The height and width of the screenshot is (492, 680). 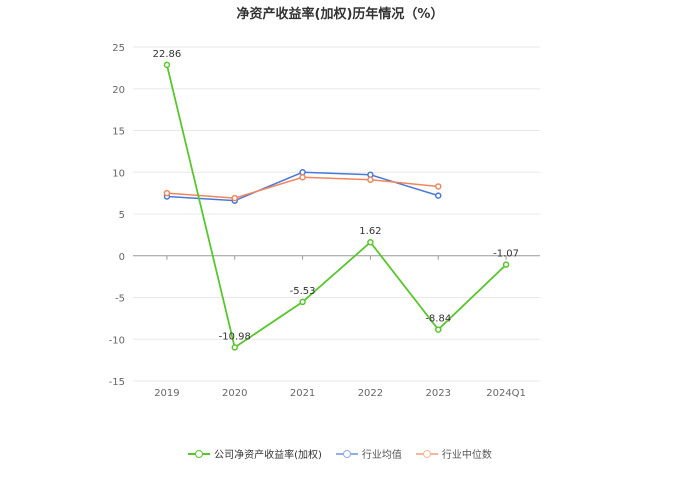 I want to click on y-tick-label: 25, so click(x=118, y=48).